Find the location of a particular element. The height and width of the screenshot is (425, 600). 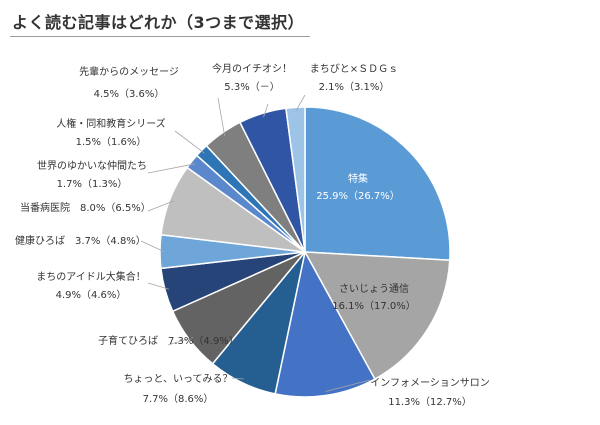

slice-value-label: 5.3%（－） is located at coordinates (251, 87).